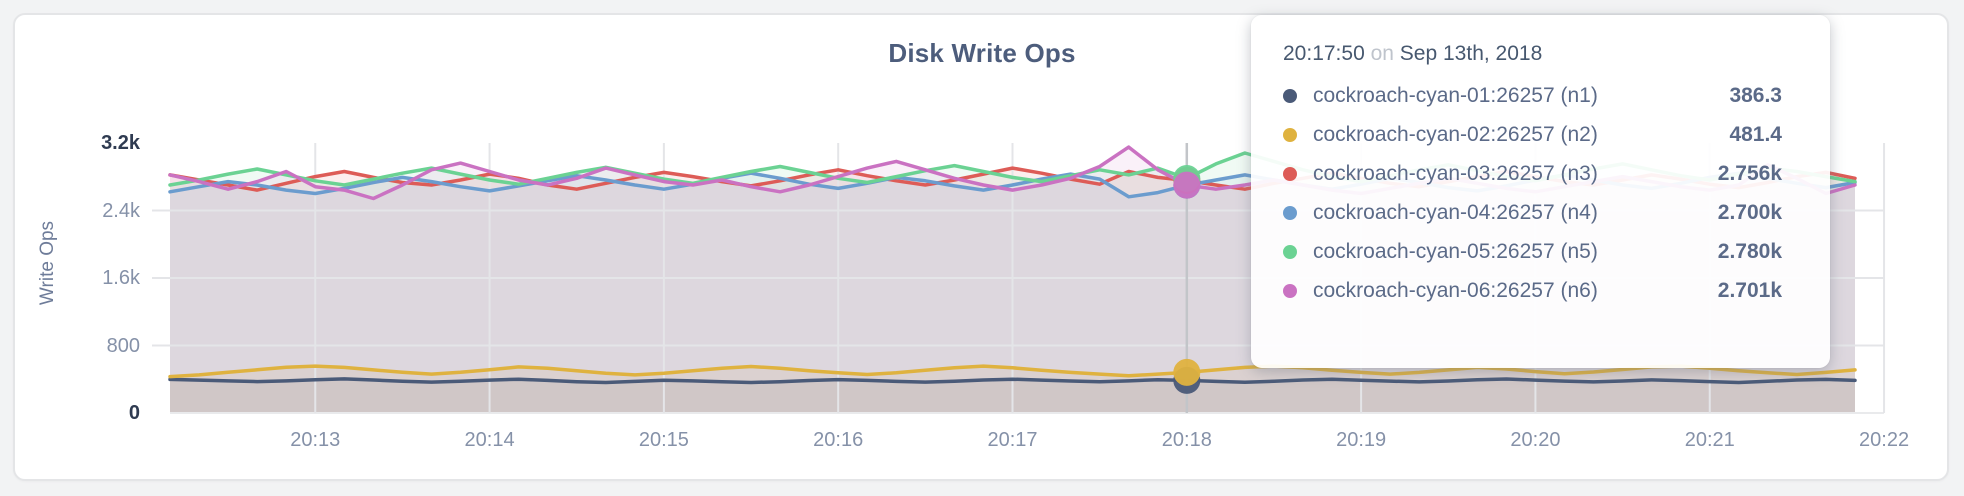 The width and height of the screenshot is (1964, 496). I want to click on x-tick-label: 20:17, so click(1012, 440).